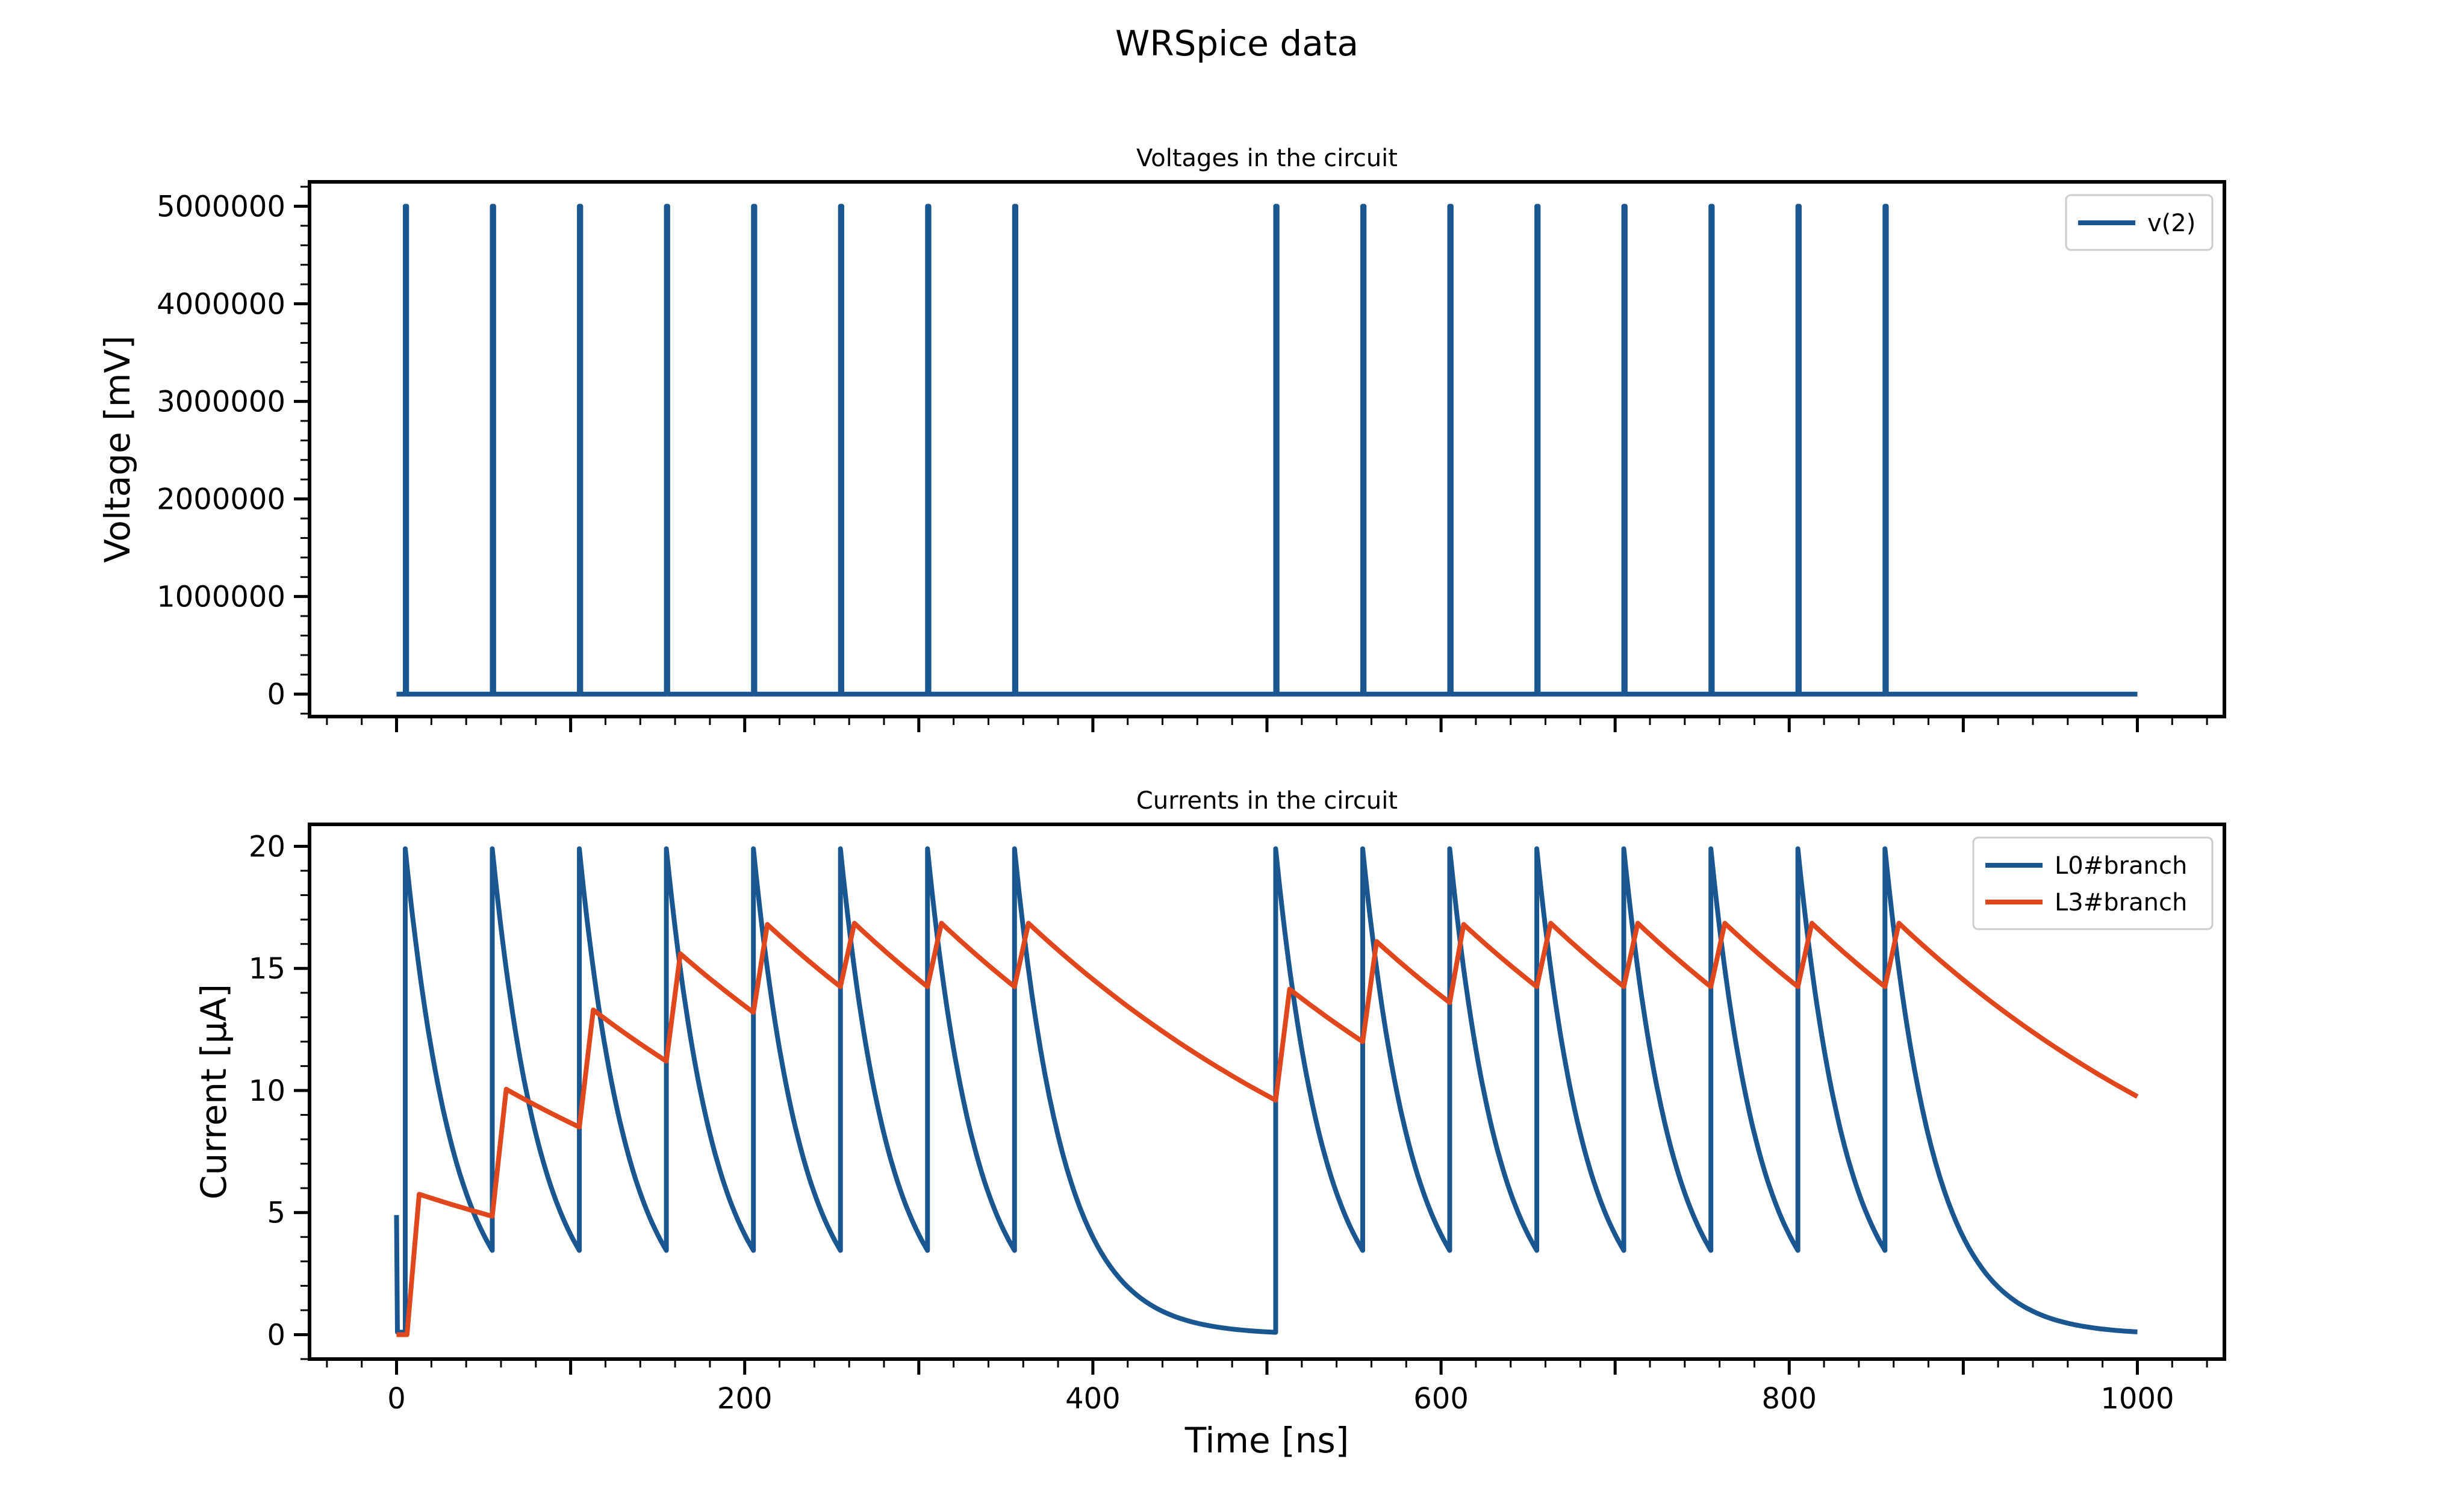 The width and height of the screenshot is (2446, 1512). I want to click on y-tick-label: 20, so click(267, 846).